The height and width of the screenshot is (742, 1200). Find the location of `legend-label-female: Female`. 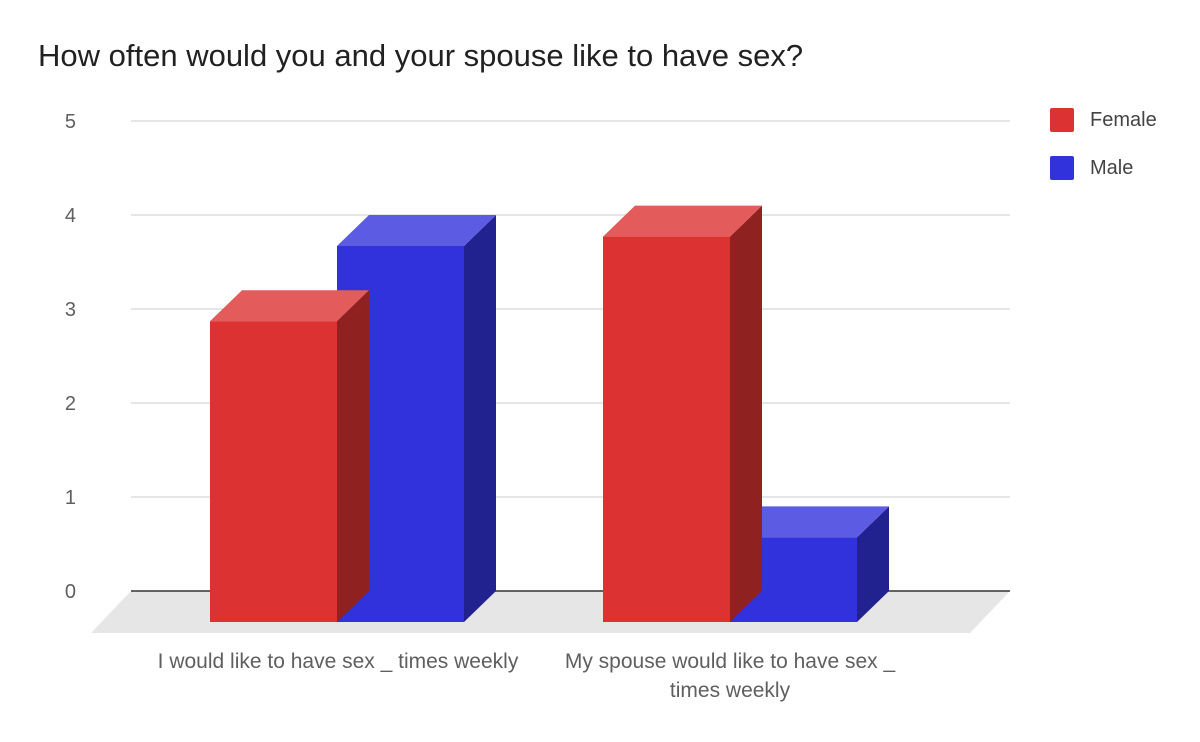

legend-label-female: Female is located at coordinates (1123, 119).